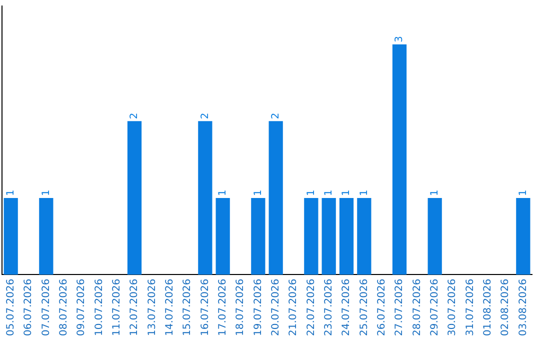  I want to click on x-tick-label: 16.07.2026, so click(205, 307).